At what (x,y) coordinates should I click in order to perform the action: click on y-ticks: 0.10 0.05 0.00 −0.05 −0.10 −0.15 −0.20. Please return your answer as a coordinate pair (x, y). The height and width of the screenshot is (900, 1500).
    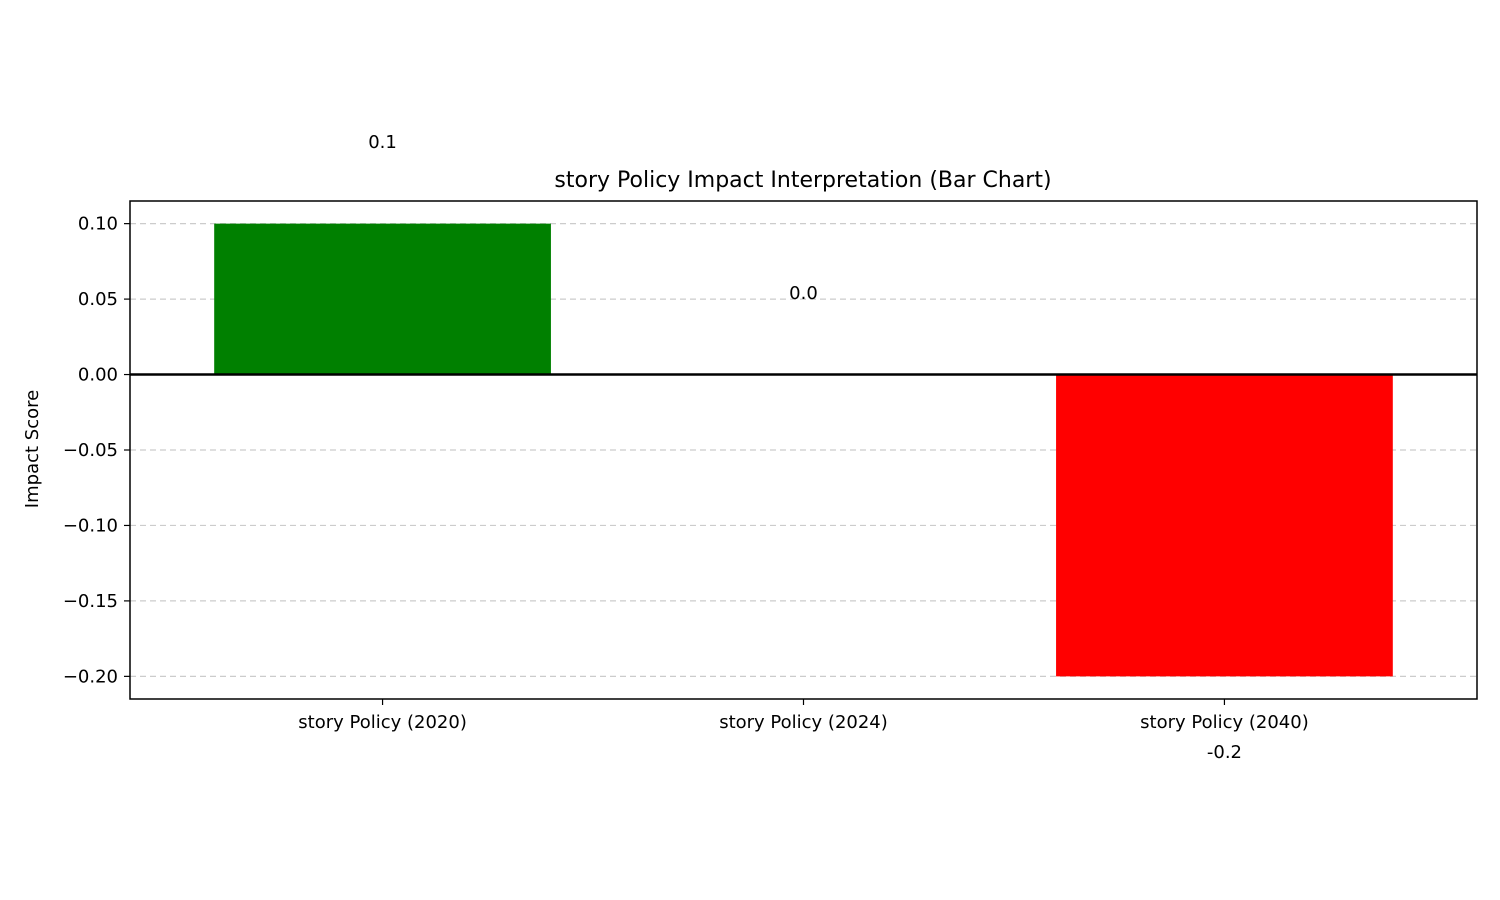
    Looking at the image, I should click on (96, 450).